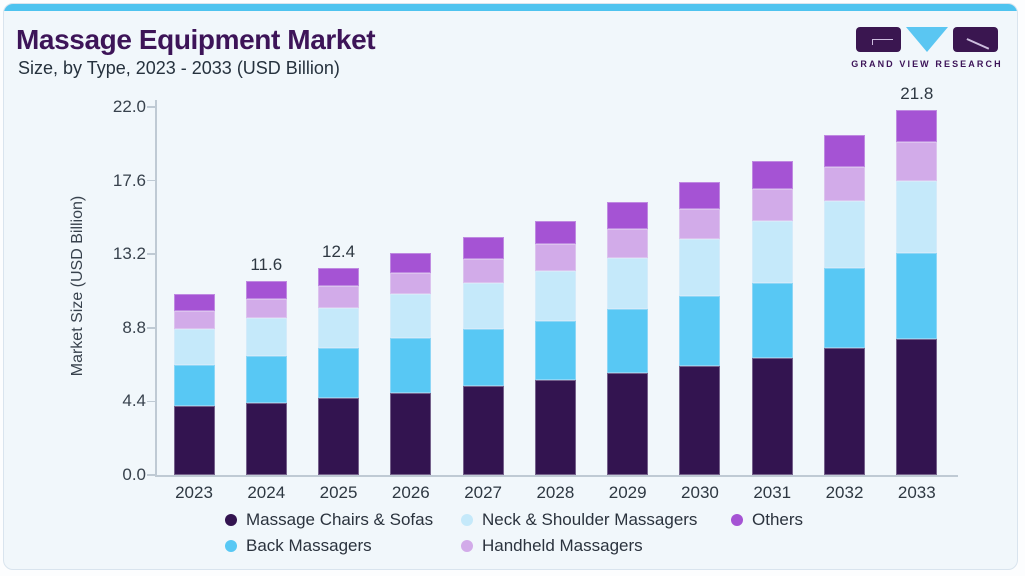  Describe the element at coordinates (266, 377) in the screenshot. I see `bar-2024` at that location.